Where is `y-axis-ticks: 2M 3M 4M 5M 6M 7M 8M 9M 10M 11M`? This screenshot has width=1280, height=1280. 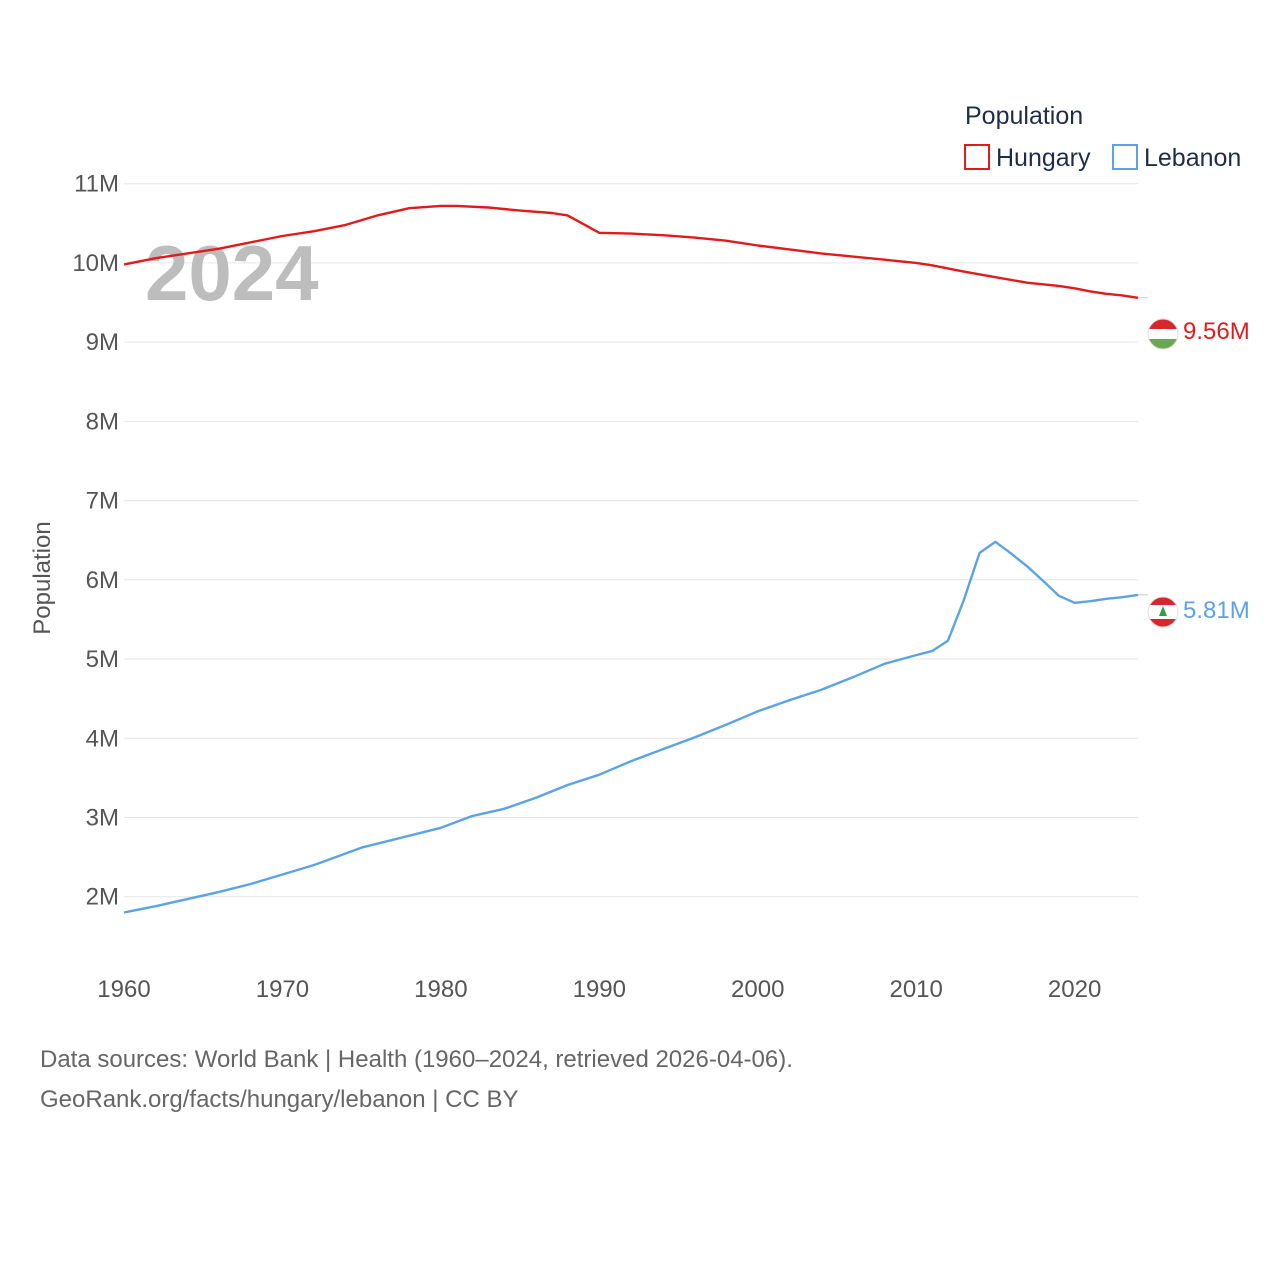
y-axis-ticks: 2M 3M 4M 5M 6M 7M 8M 9M 10M 11M is located at coordinates (95, 541).